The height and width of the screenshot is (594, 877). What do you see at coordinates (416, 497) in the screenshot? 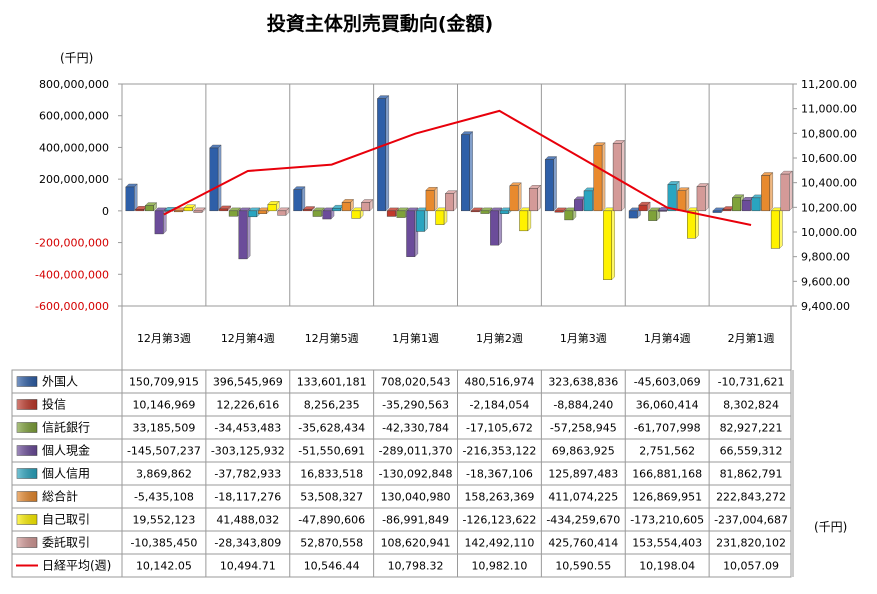
I see `table-cell: 130,040,980` at bounding box center [416, 497].